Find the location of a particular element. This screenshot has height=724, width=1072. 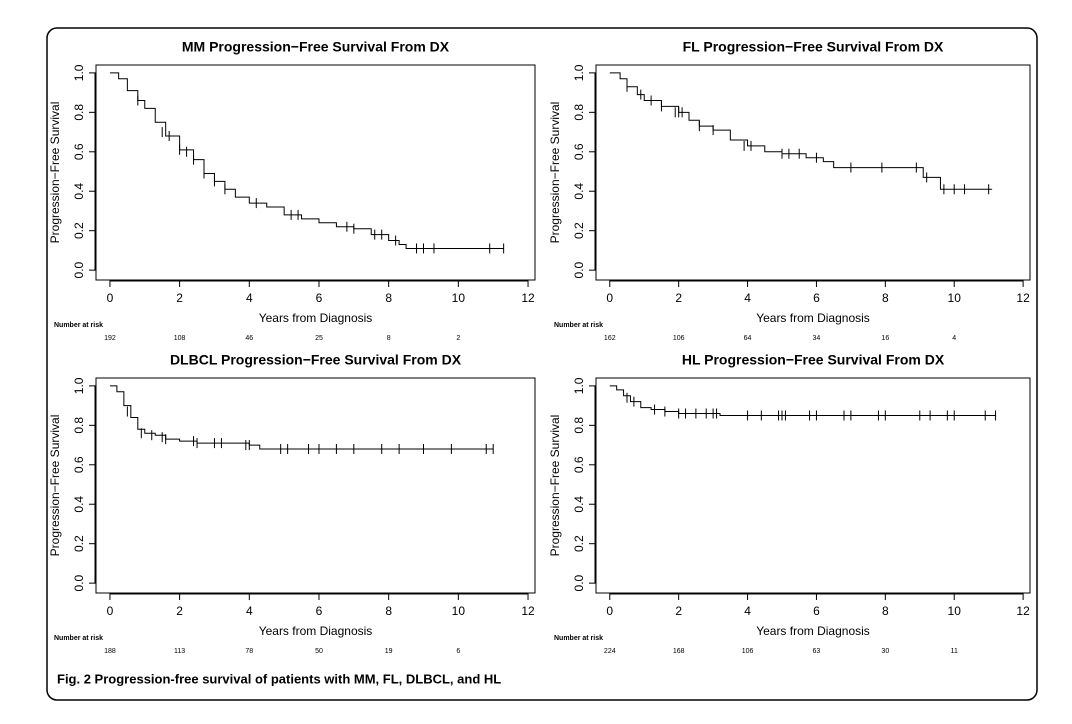

risk-count: 16 is located at coordinates (885, 338).